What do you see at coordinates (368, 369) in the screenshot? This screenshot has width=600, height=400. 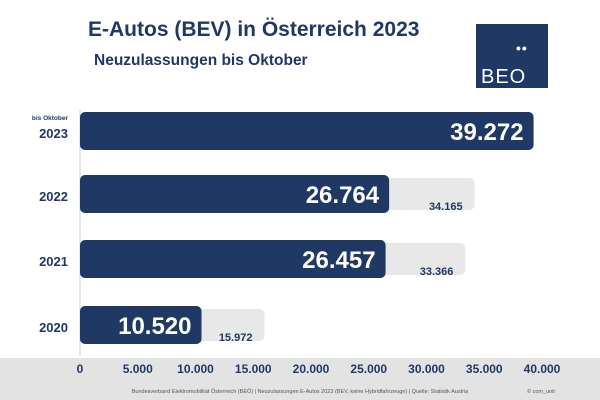 I see `x-tick-label-5: 25.000` at bounding box center [368, 369].